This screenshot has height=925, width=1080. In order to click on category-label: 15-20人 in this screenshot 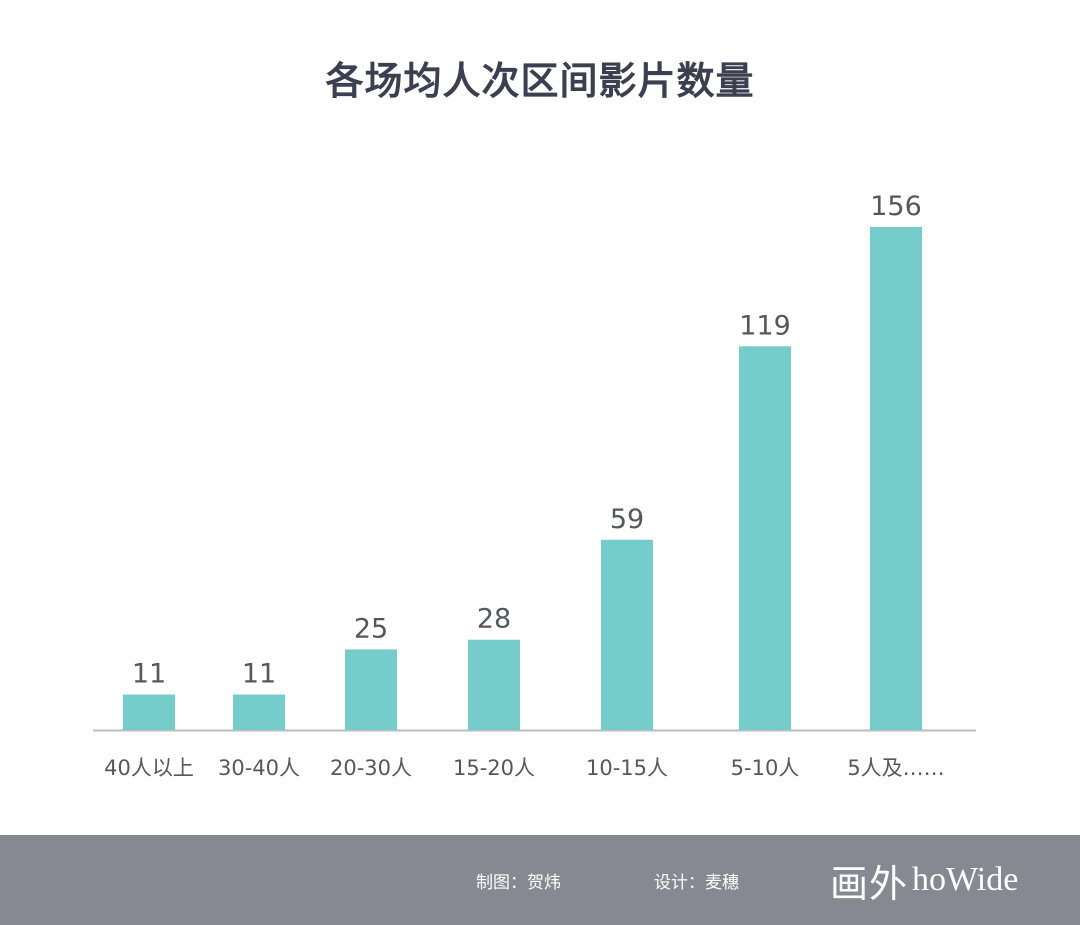, I will do `click(494, 768)`.